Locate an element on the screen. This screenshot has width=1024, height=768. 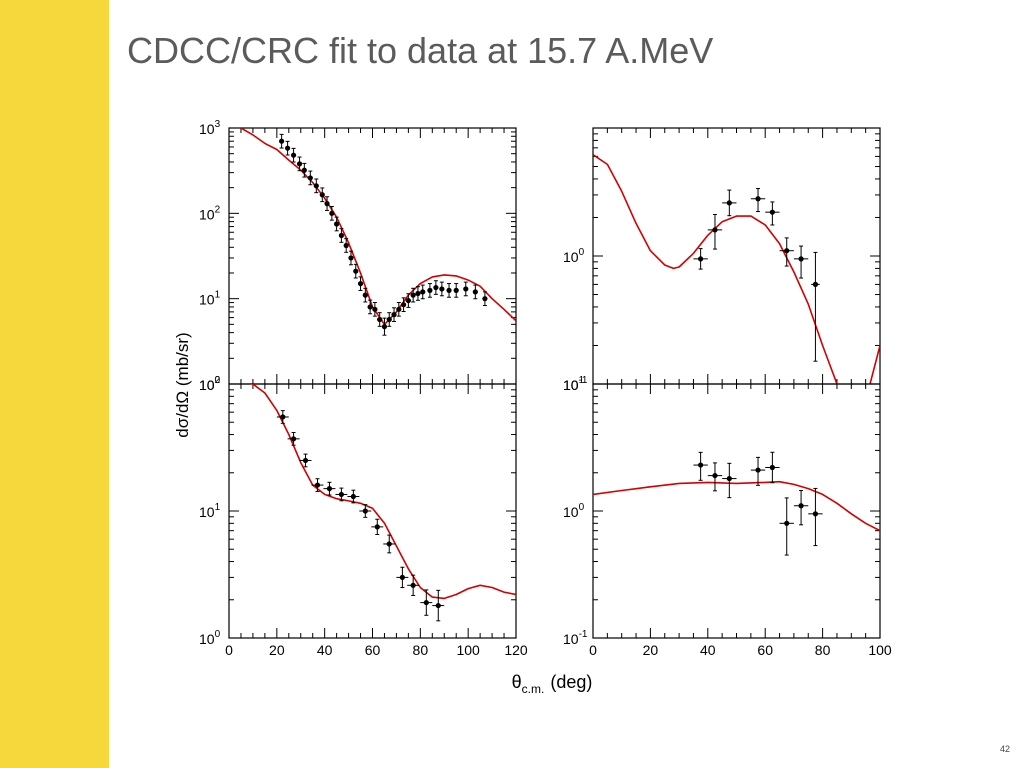
x-tick-label: 0 is located at coordinates (229, 650).